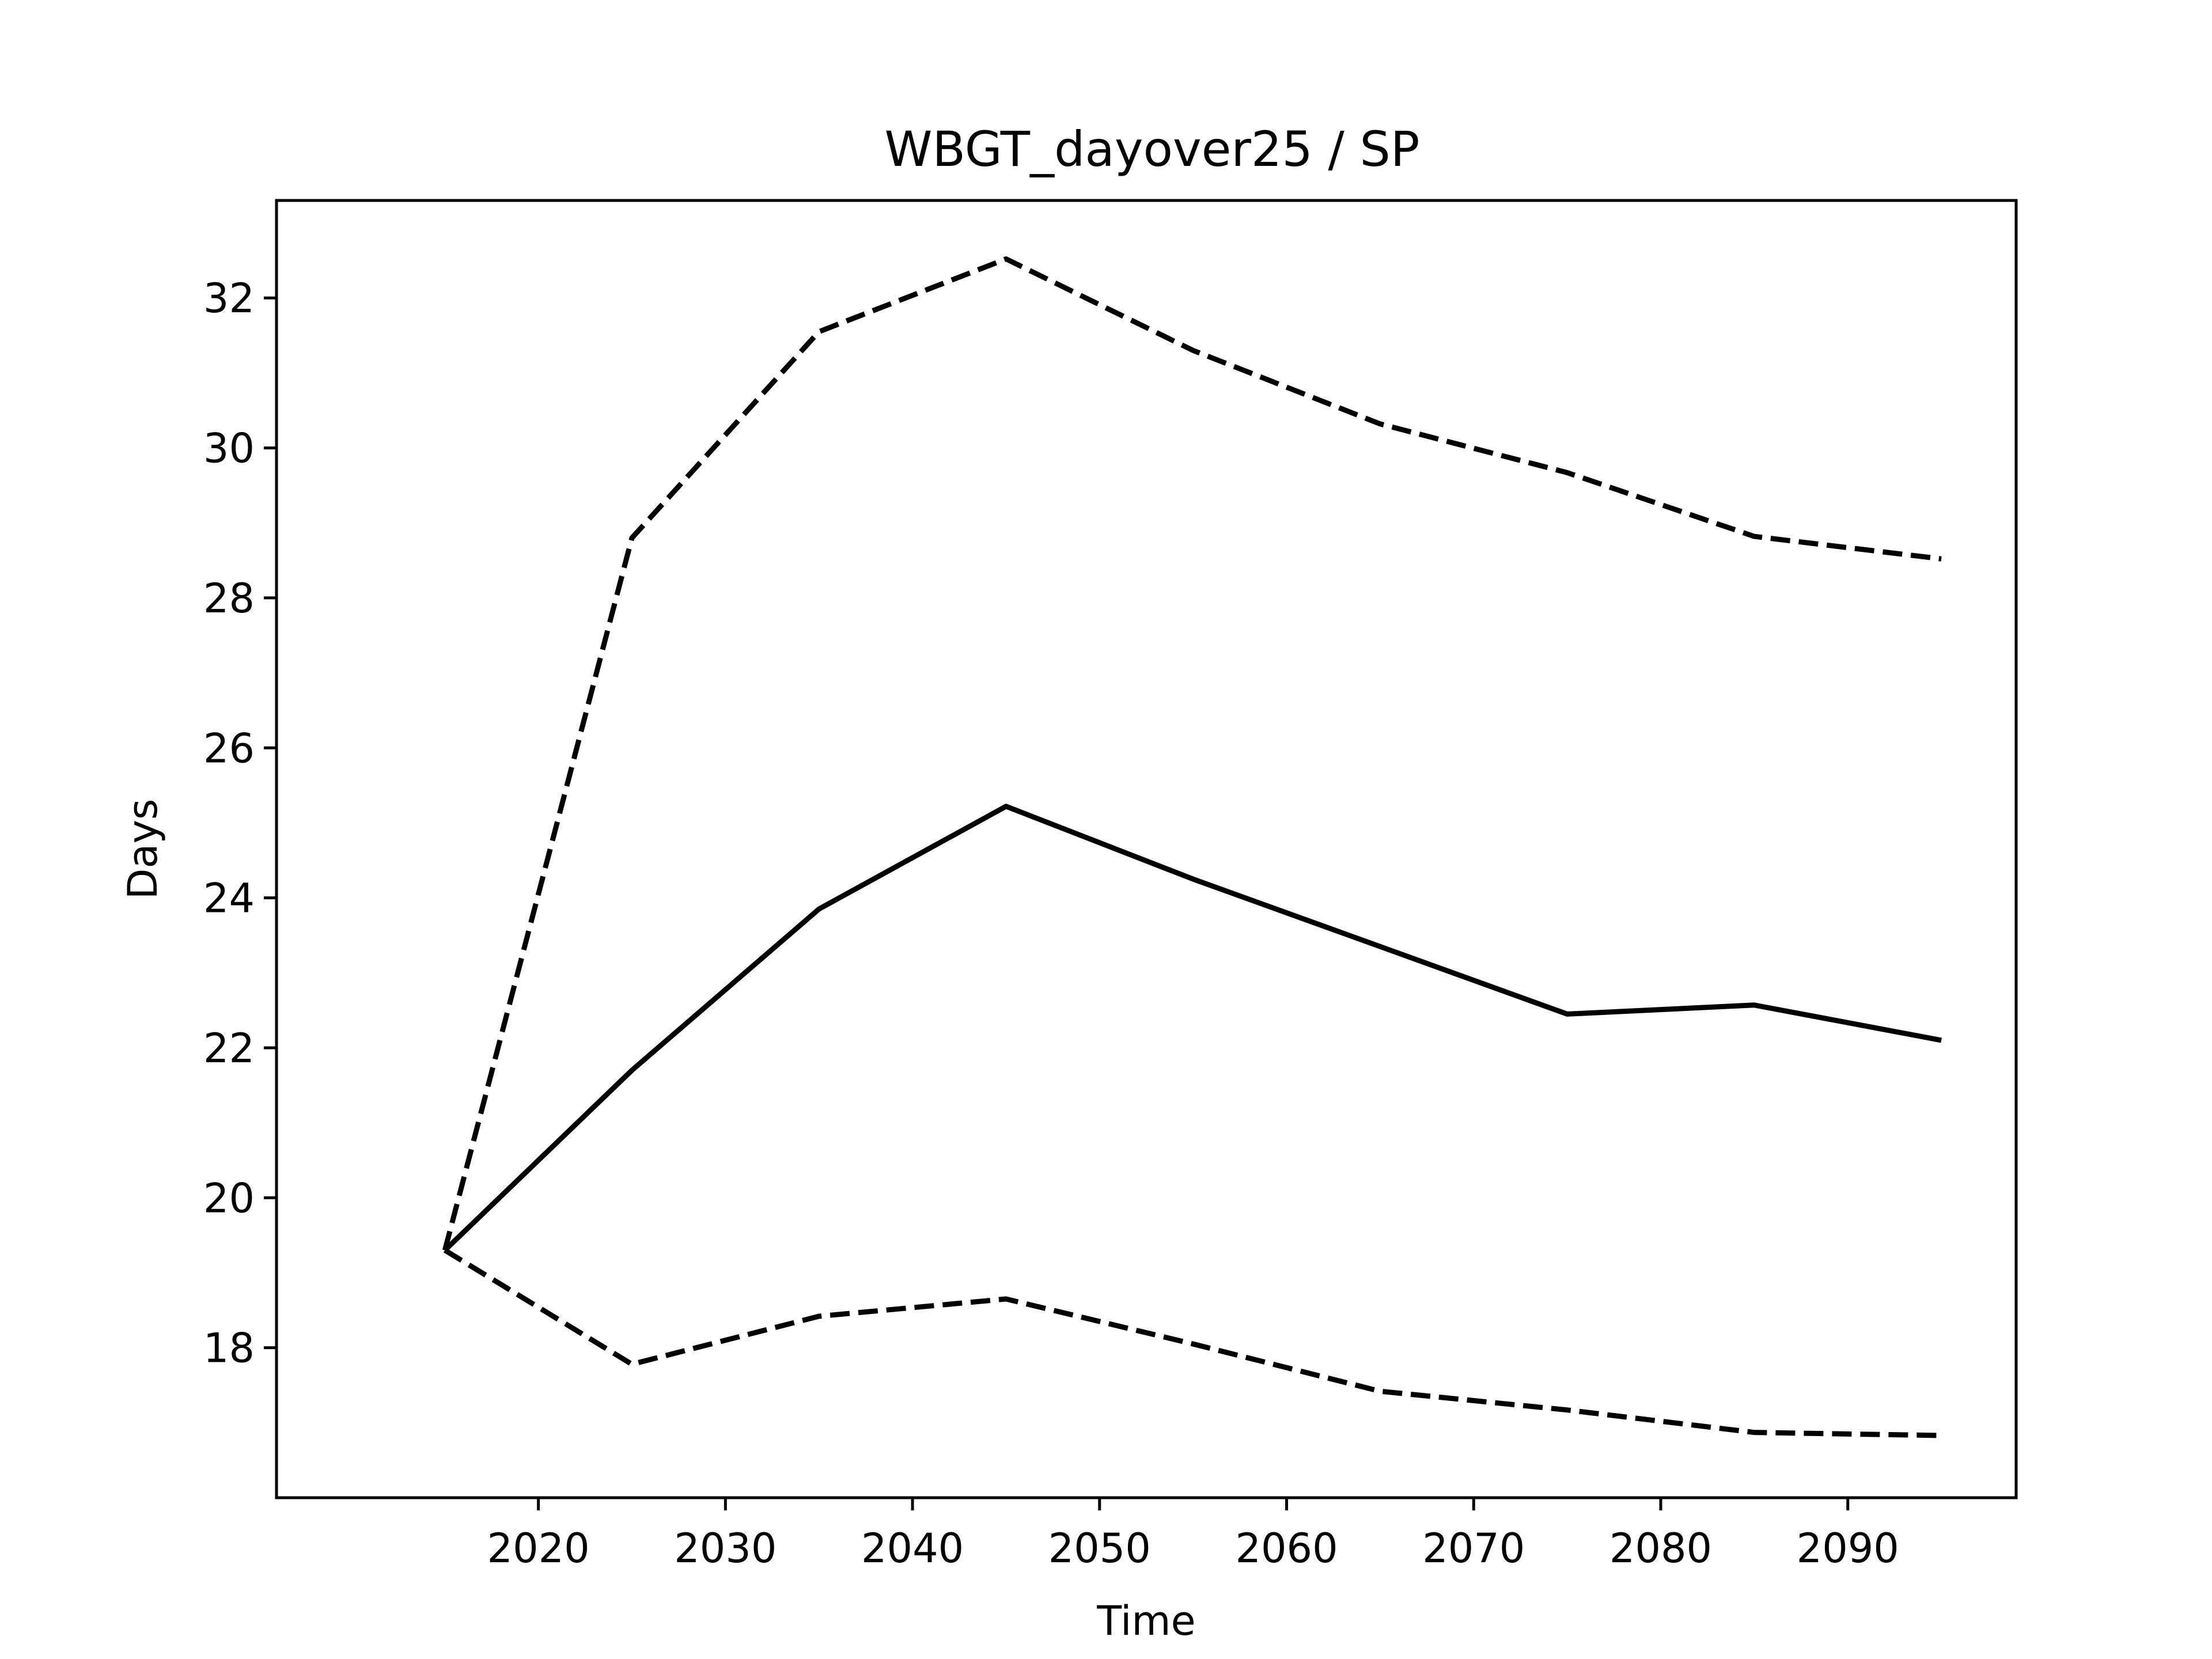  What do you see at coordinates (229, 748) in the screenshot?
I see `y-tick-label: 26` at bounding box center [229, 748].